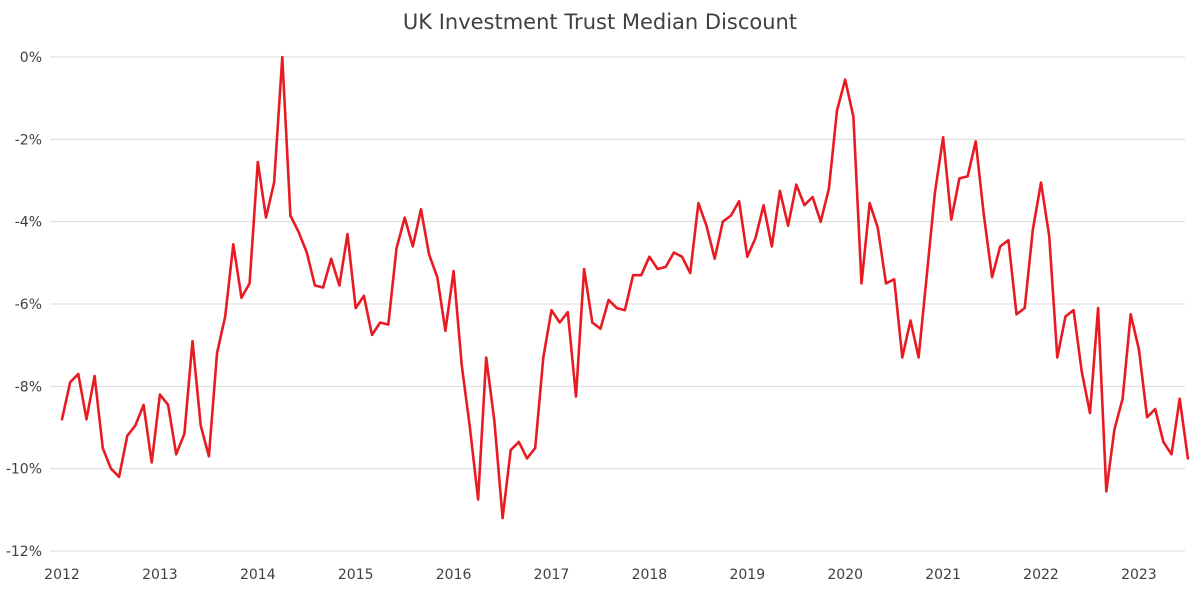 Image resolution: width=1200 pixels, height=591 pixels. Describe the element at coordinates (600, 22) in the screenshot. I see `chart-title: UK Investment Trust Median Discount` at that location.